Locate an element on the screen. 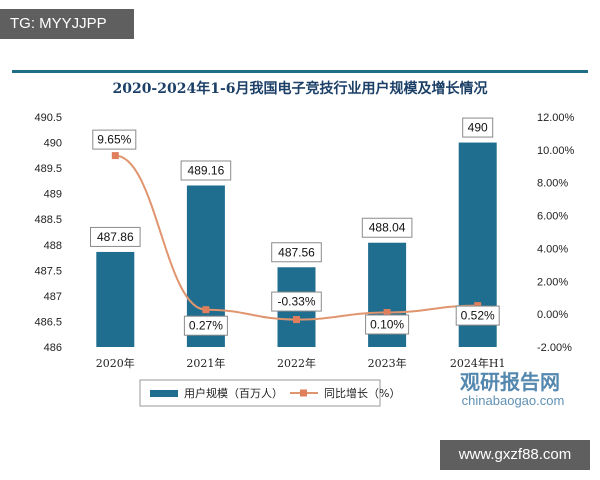 Image resolution: width=600 pixels, height=480 pixels. category-label: 2020年 is located at coordinates (115, 363).